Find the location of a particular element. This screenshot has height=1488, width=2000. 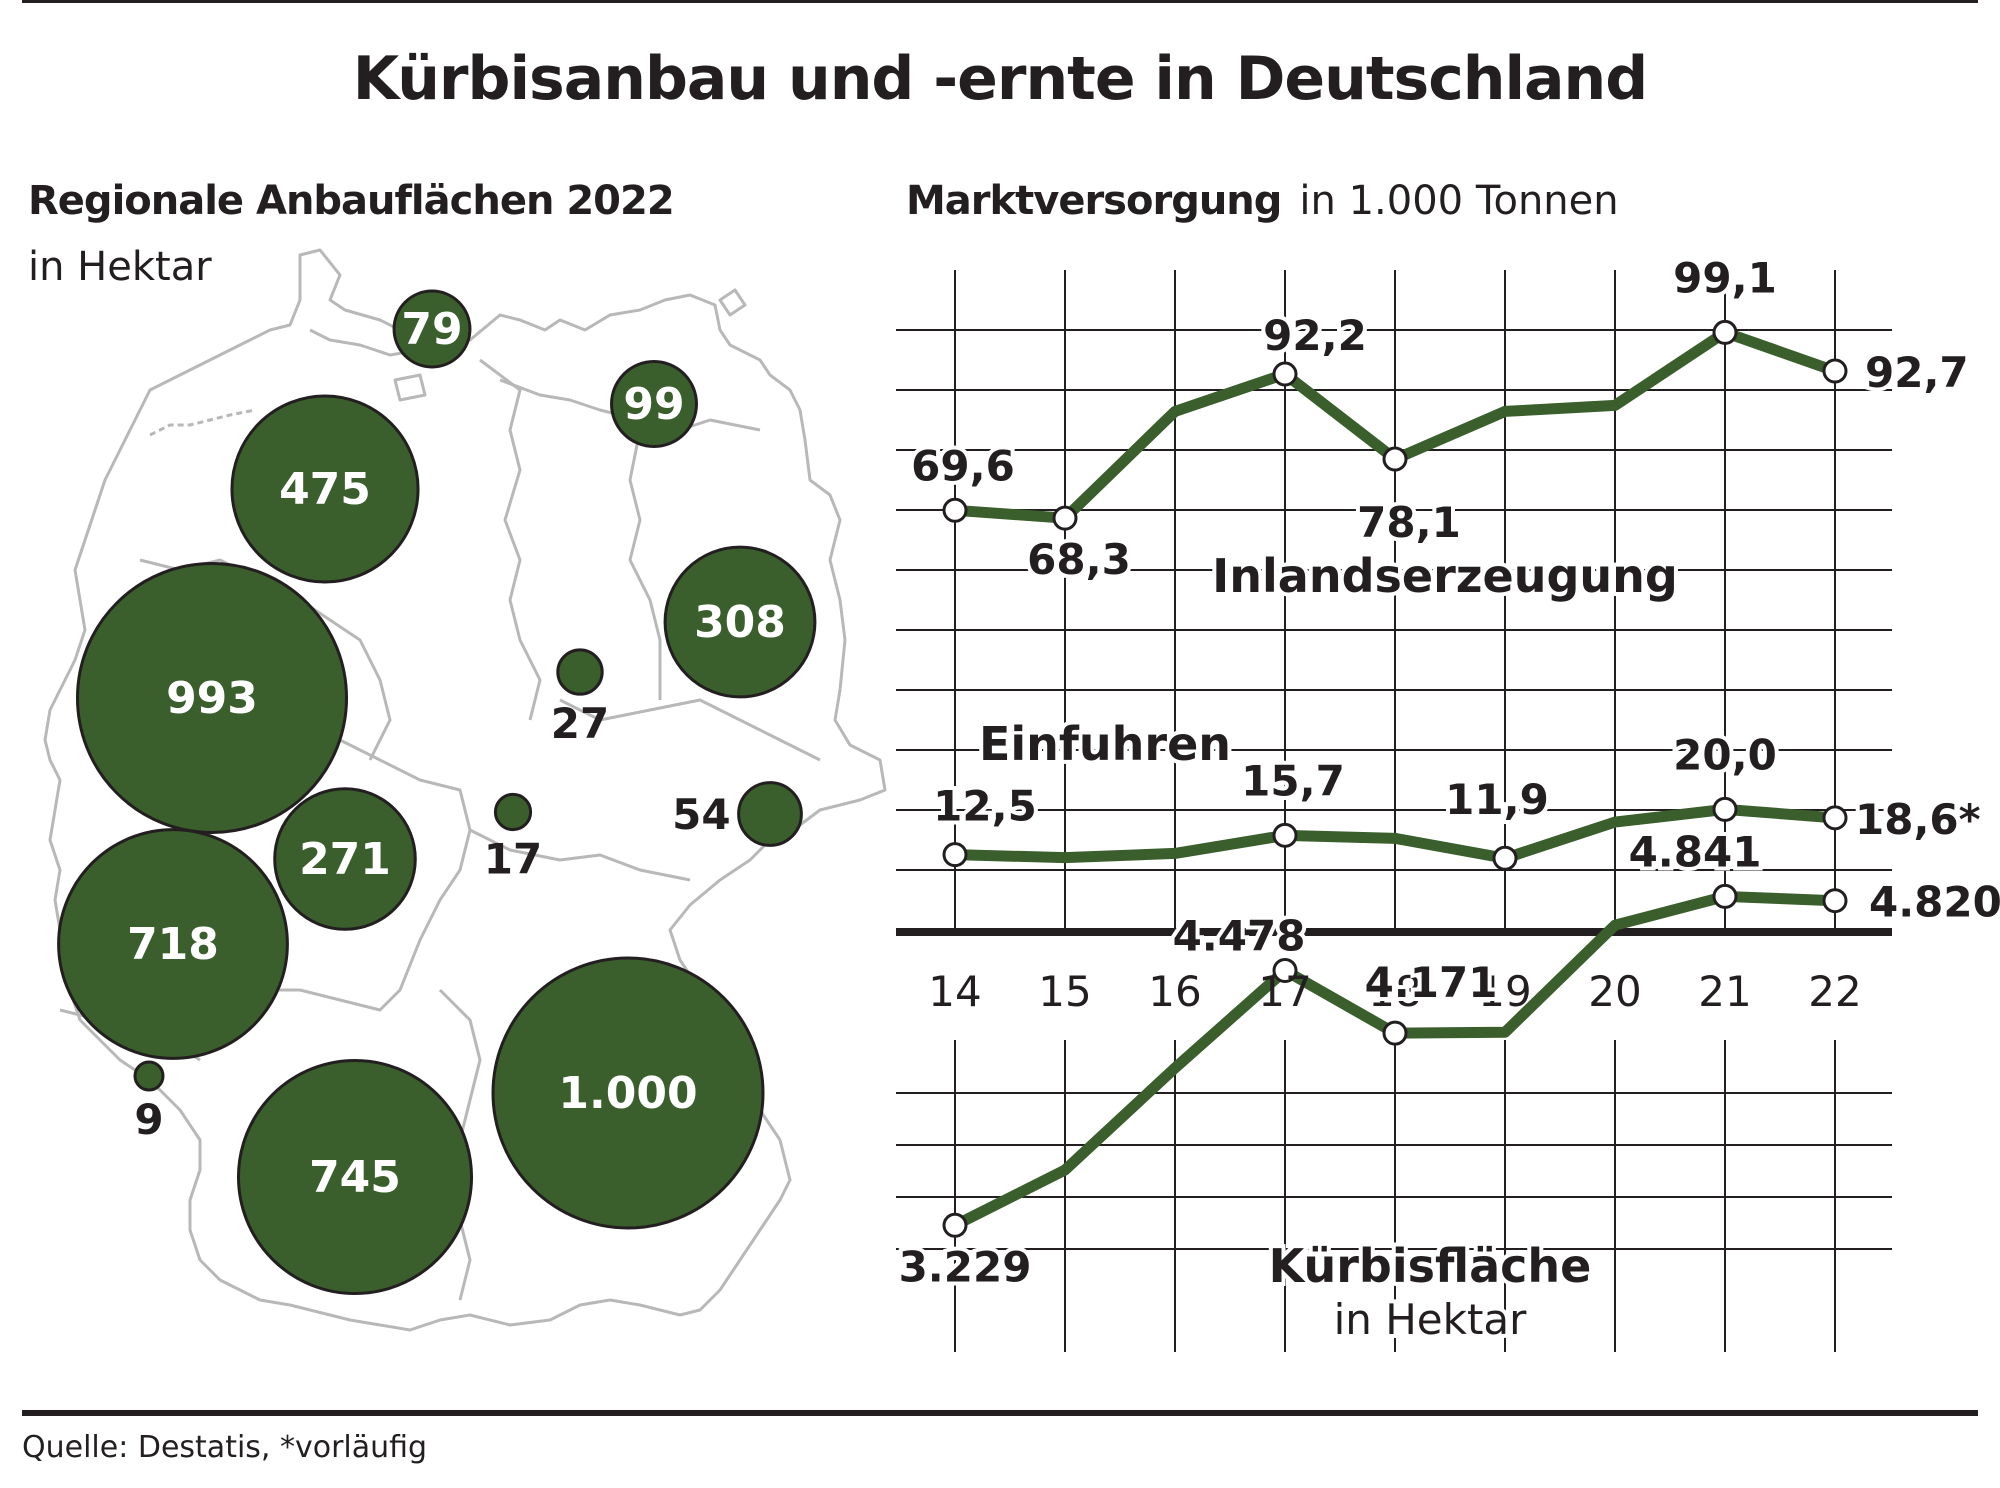

data-label: 4.820 is located at coordinates (1934, 902).